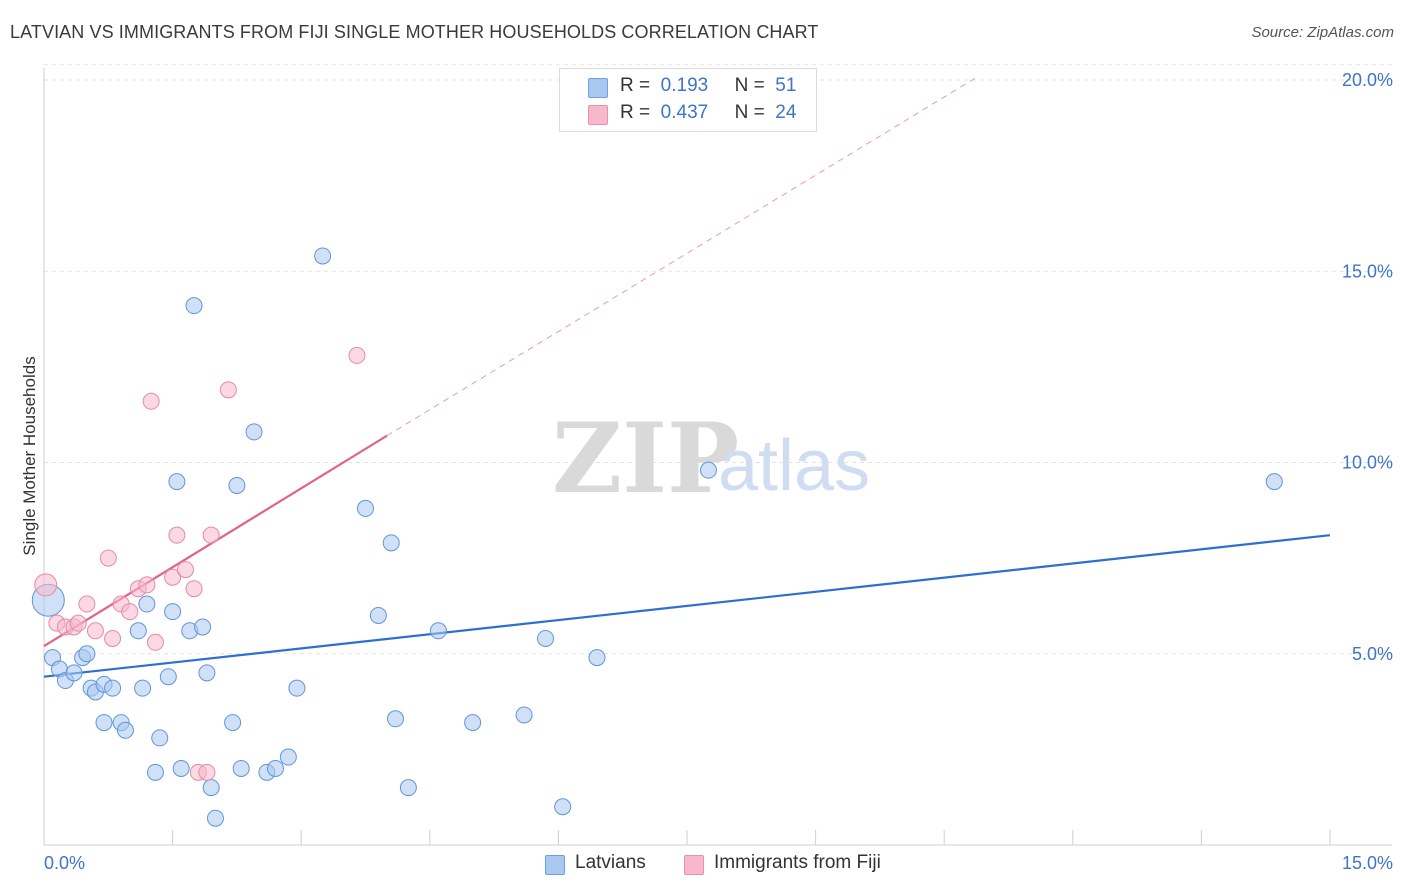 The height and width of the screenshot is (892, 1406). What do you see at coordinates (1372, 654) in the screenshot?
I see `y-tick-label-0: 5.0%` at bounding box center [1372, 654].